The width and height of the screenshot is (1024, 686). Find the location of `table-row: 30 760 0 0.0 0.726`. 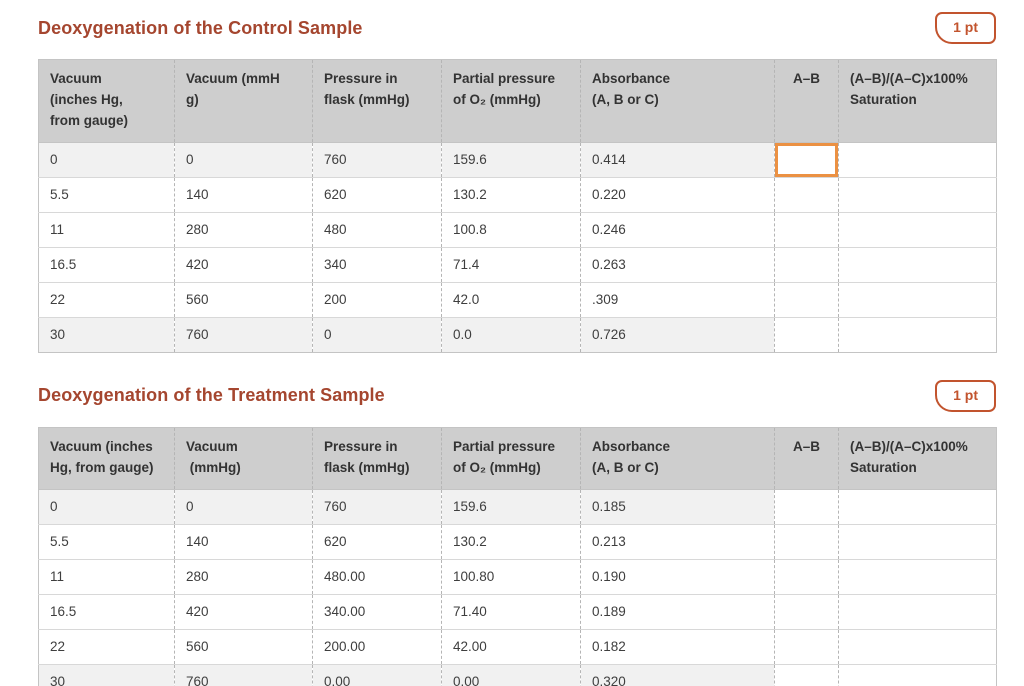

table-row: 30 760 0 0.0 0.726 is located at coordinates (517, 334).